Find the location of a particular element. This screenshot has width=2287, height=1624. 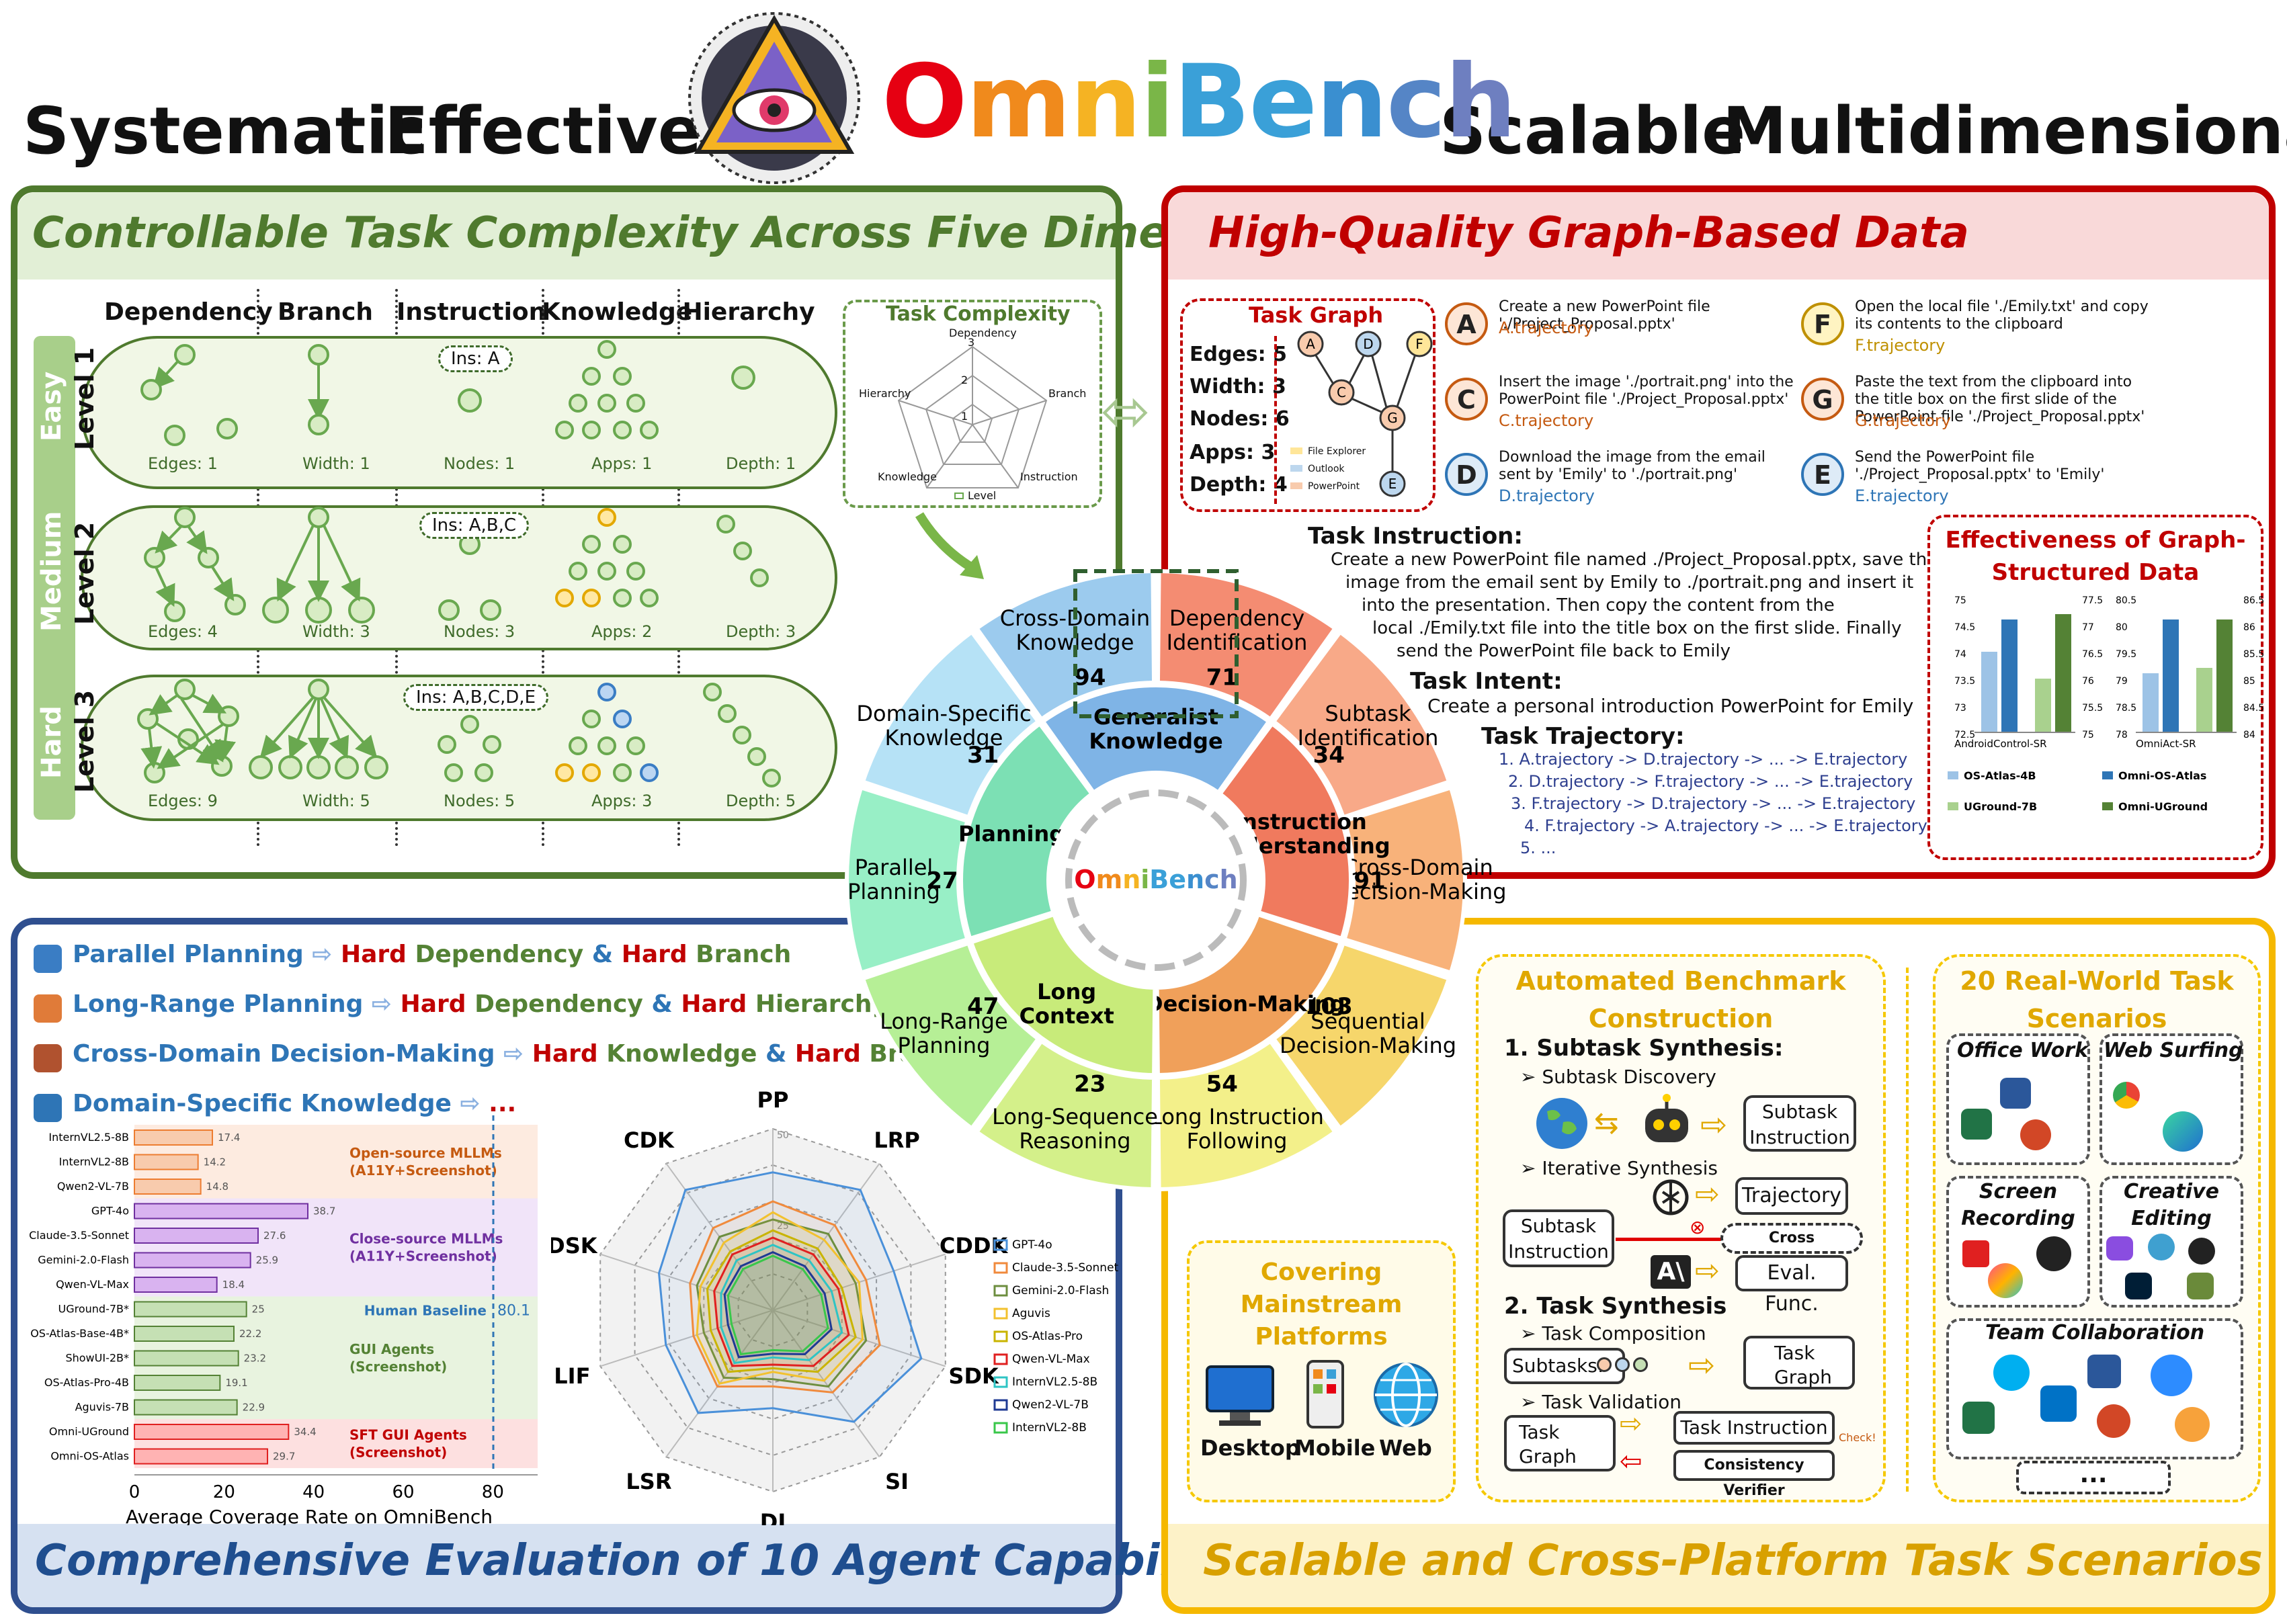

subtask-trajectory: D.trajectory is located at coordinates (1547, 495).